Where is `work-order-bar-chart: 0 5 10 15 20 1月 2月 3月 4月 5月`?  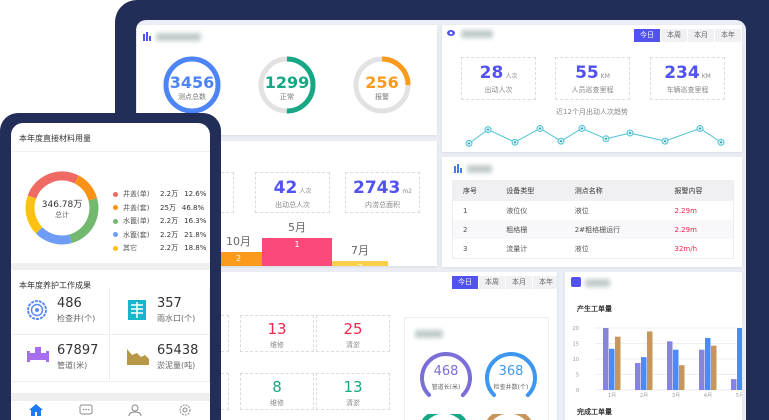
work-order-bar-chart: 0 5 10 15 20 1月 2月 3月 4月 5月 is located at coordinates (657, 361).